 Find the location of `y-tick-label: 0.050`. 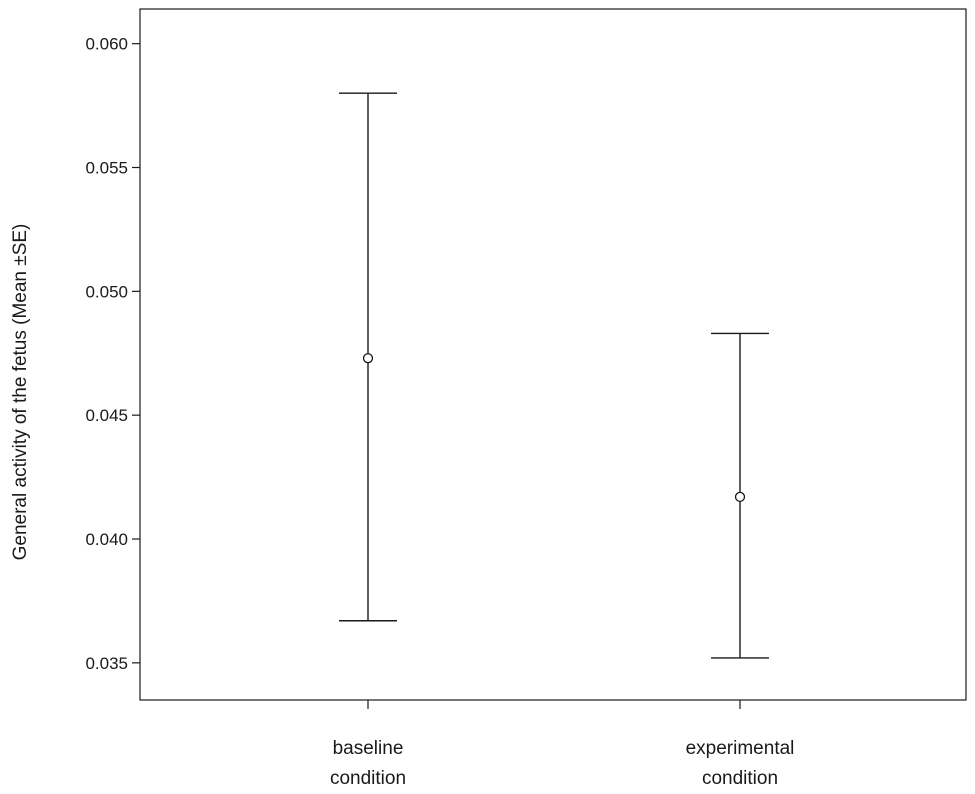

y-tick-label: 0.050 is located at coordinates (106, 291).